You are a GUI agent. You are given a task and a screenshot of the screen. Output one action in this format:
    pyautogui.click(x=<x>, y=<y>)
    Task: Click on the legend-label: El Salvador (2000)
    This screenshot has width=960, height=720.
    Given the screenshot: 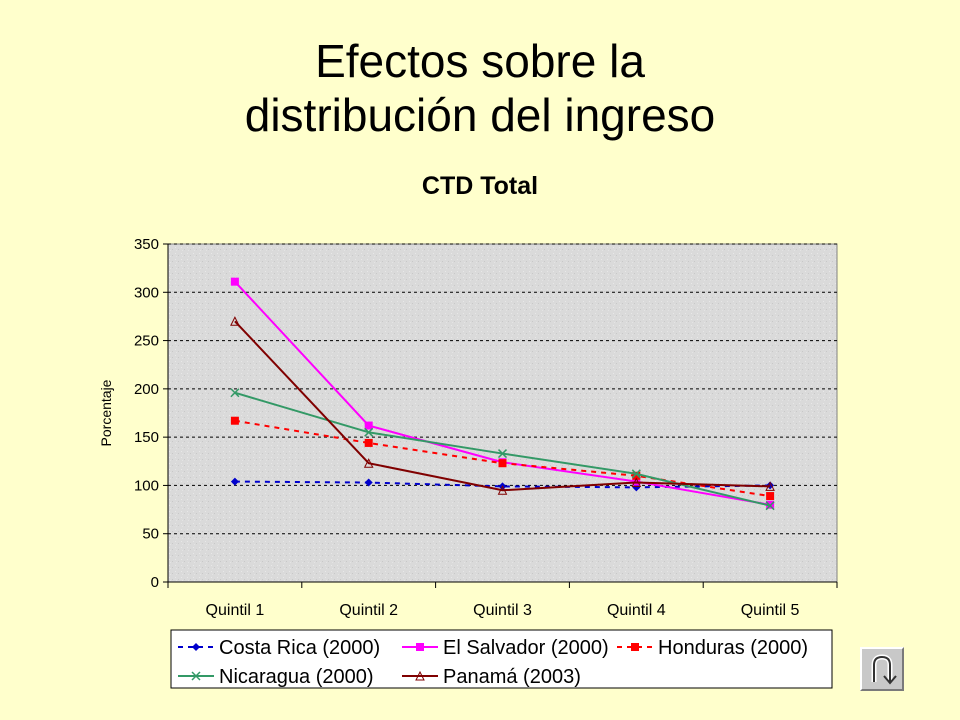 What is the action you would take?
    pyautogui.click(x=526, y=648)
    